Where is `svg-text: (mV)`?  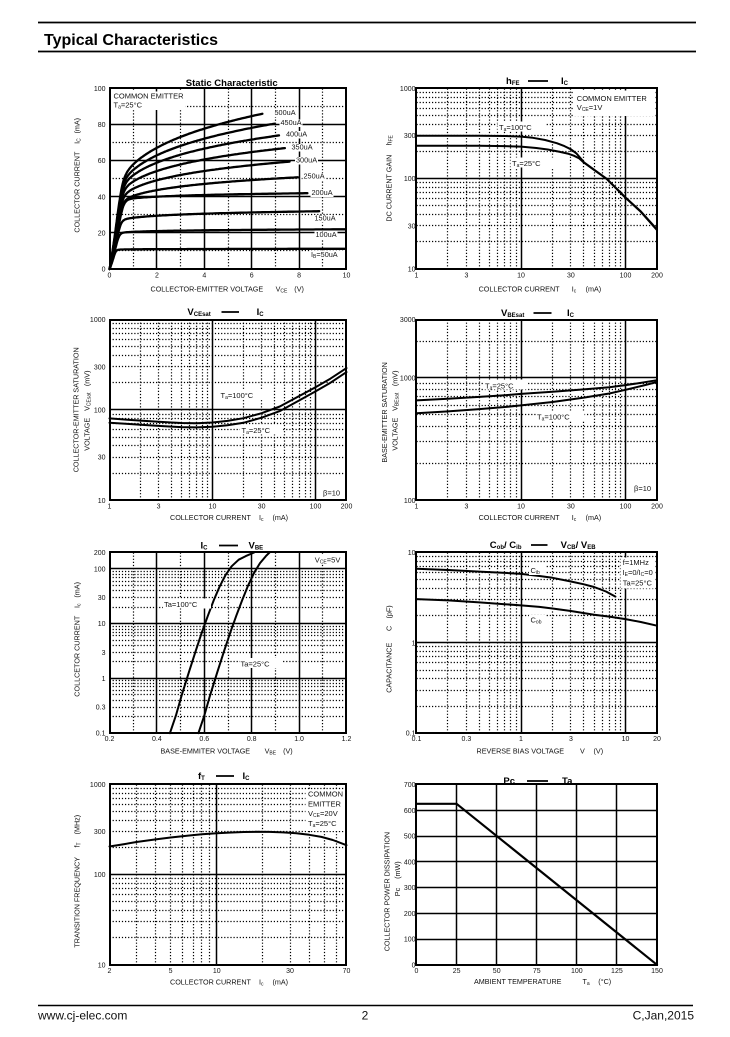
svg-text: (mV) is located at coordinates (395, 379).